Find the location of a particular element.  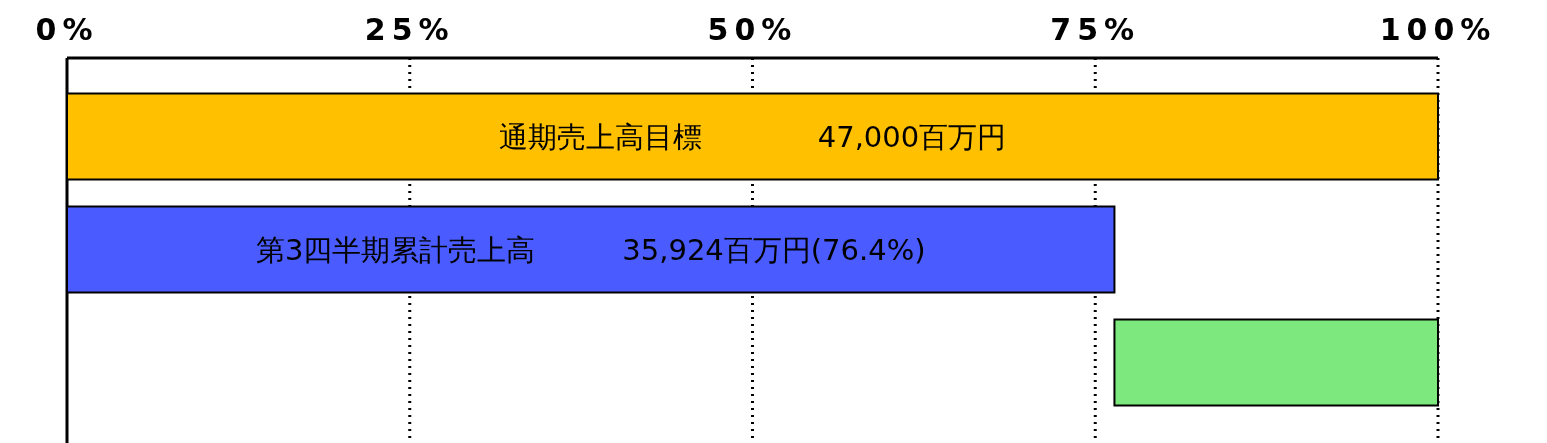

data-label: 第3四半期累計売上高 35,924百万円(76.4%) is located at coordinates (590, 249).